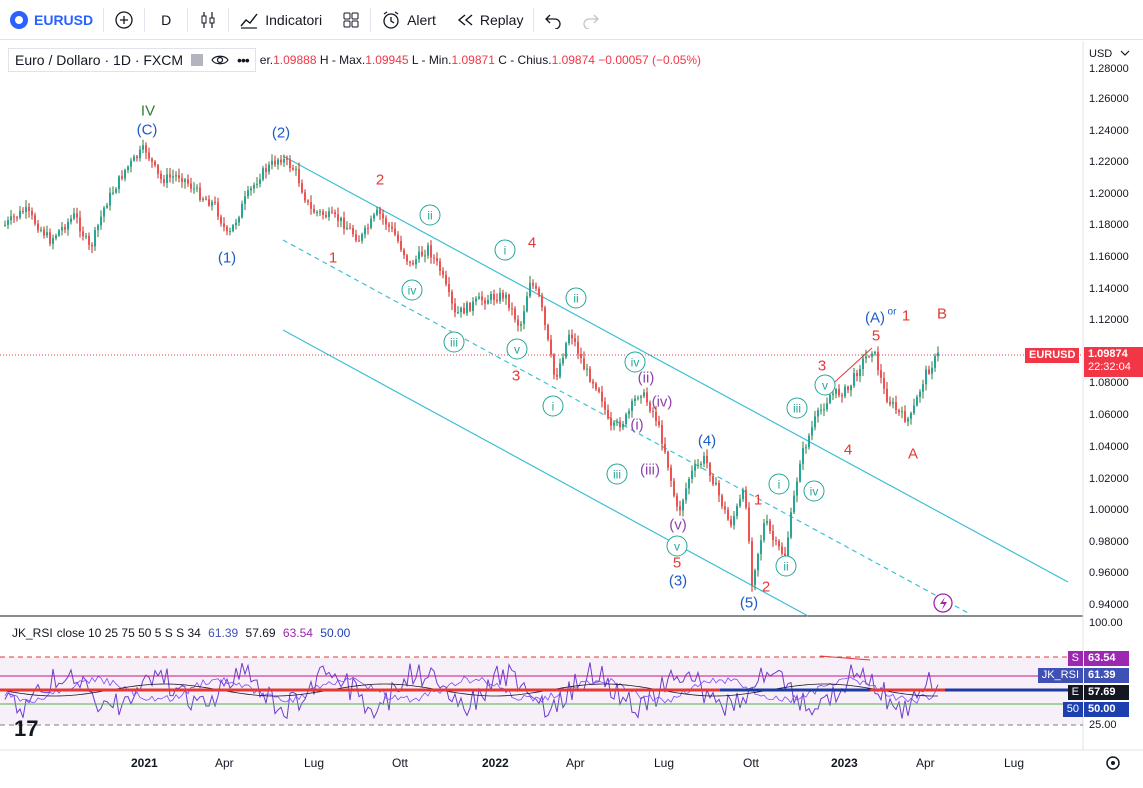  What do you see at coordinates (132, 60) in the screenshot?
I see `legend-series-box: Euro / Dollaro · 1D · FXCM •••` at bounding box center [132, 60].